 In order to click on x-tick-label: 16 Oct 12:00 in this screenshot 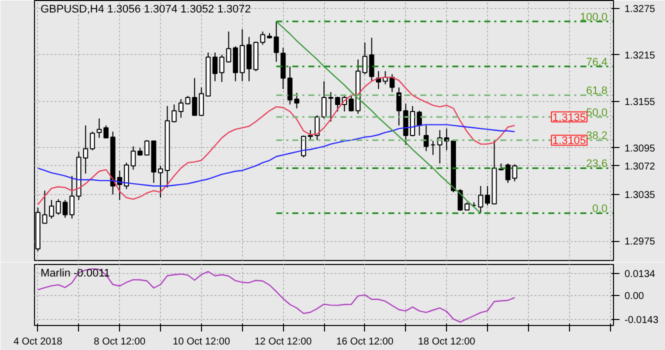, I will do `click(365, 342)`.